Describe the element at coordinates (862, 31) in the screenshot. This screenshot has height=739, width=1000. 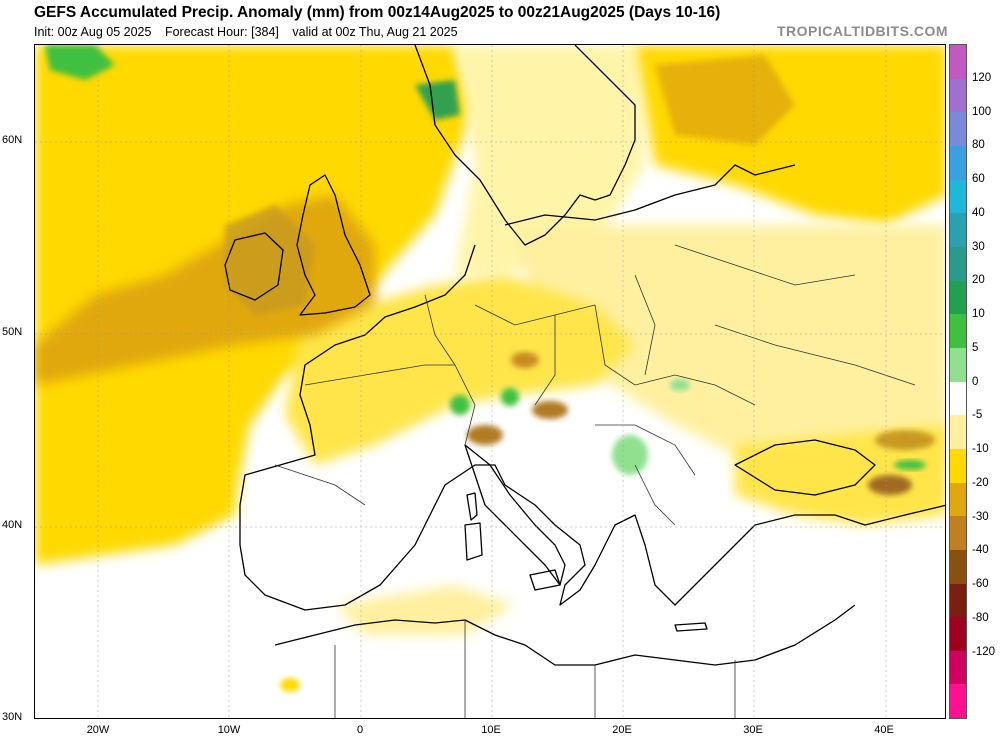
I see `brand-watermark: TROPICALTIDBITS.COM` at that location.